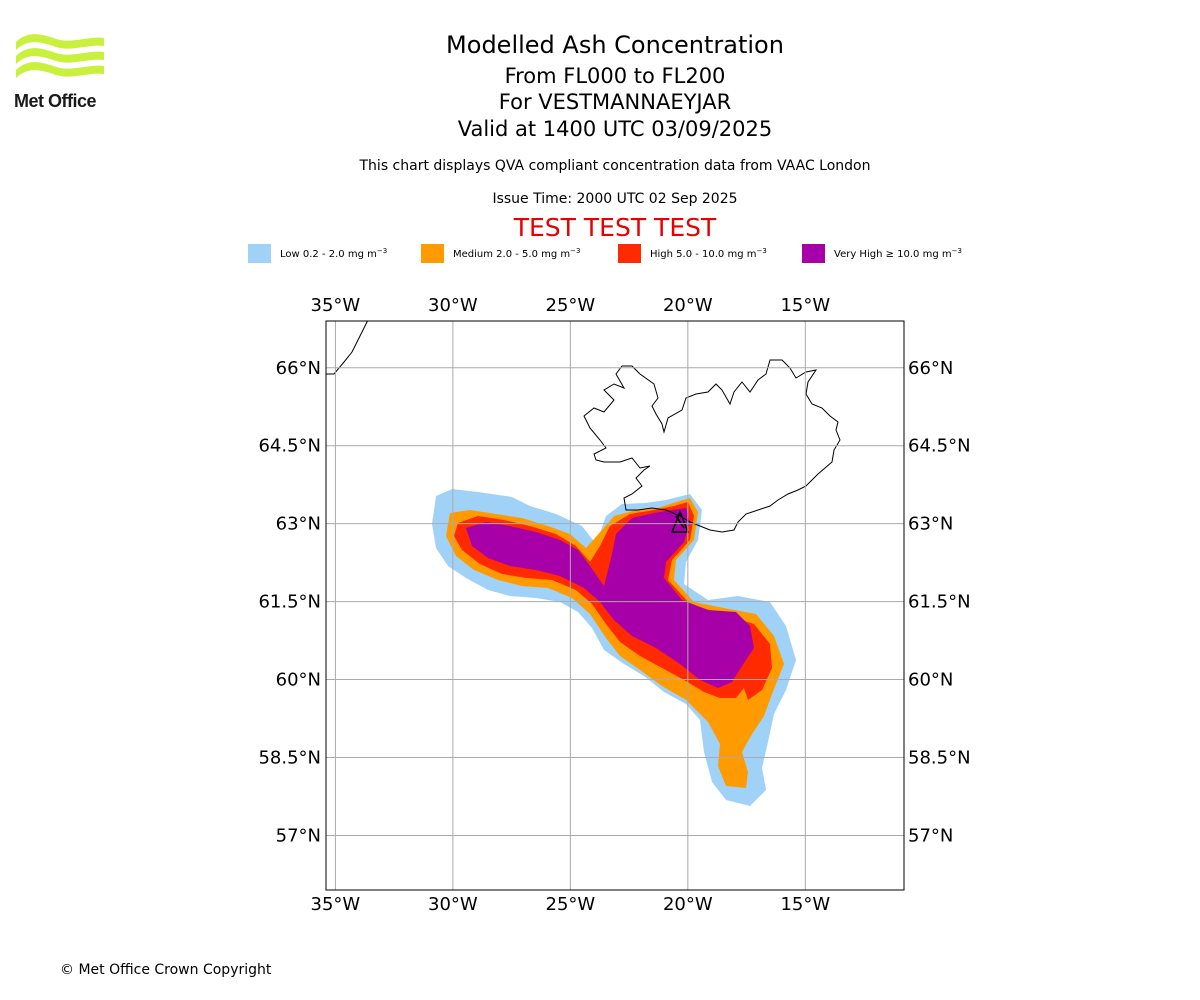 The height and width of the screenshot is (1000, 1200). I want to click on legend-label-medium: Medium 2.0 - 5.0 mg m, so click(512, 254).